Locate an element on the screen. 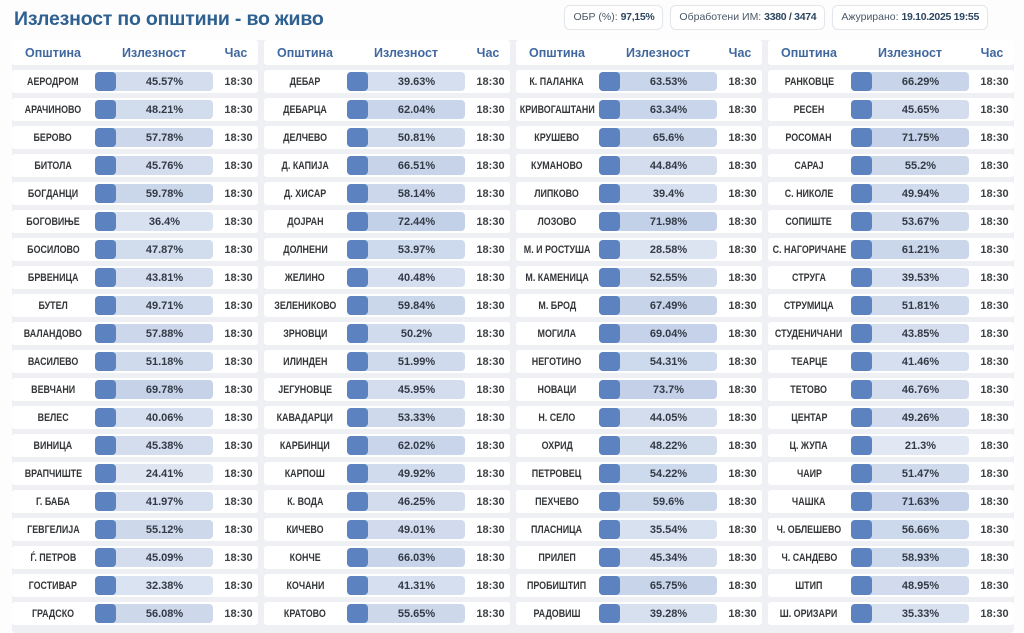 Image resolution: width=1024 pixels, height=633 pixels. turnout-value: 45.34% is located at coordinates (668, 557).